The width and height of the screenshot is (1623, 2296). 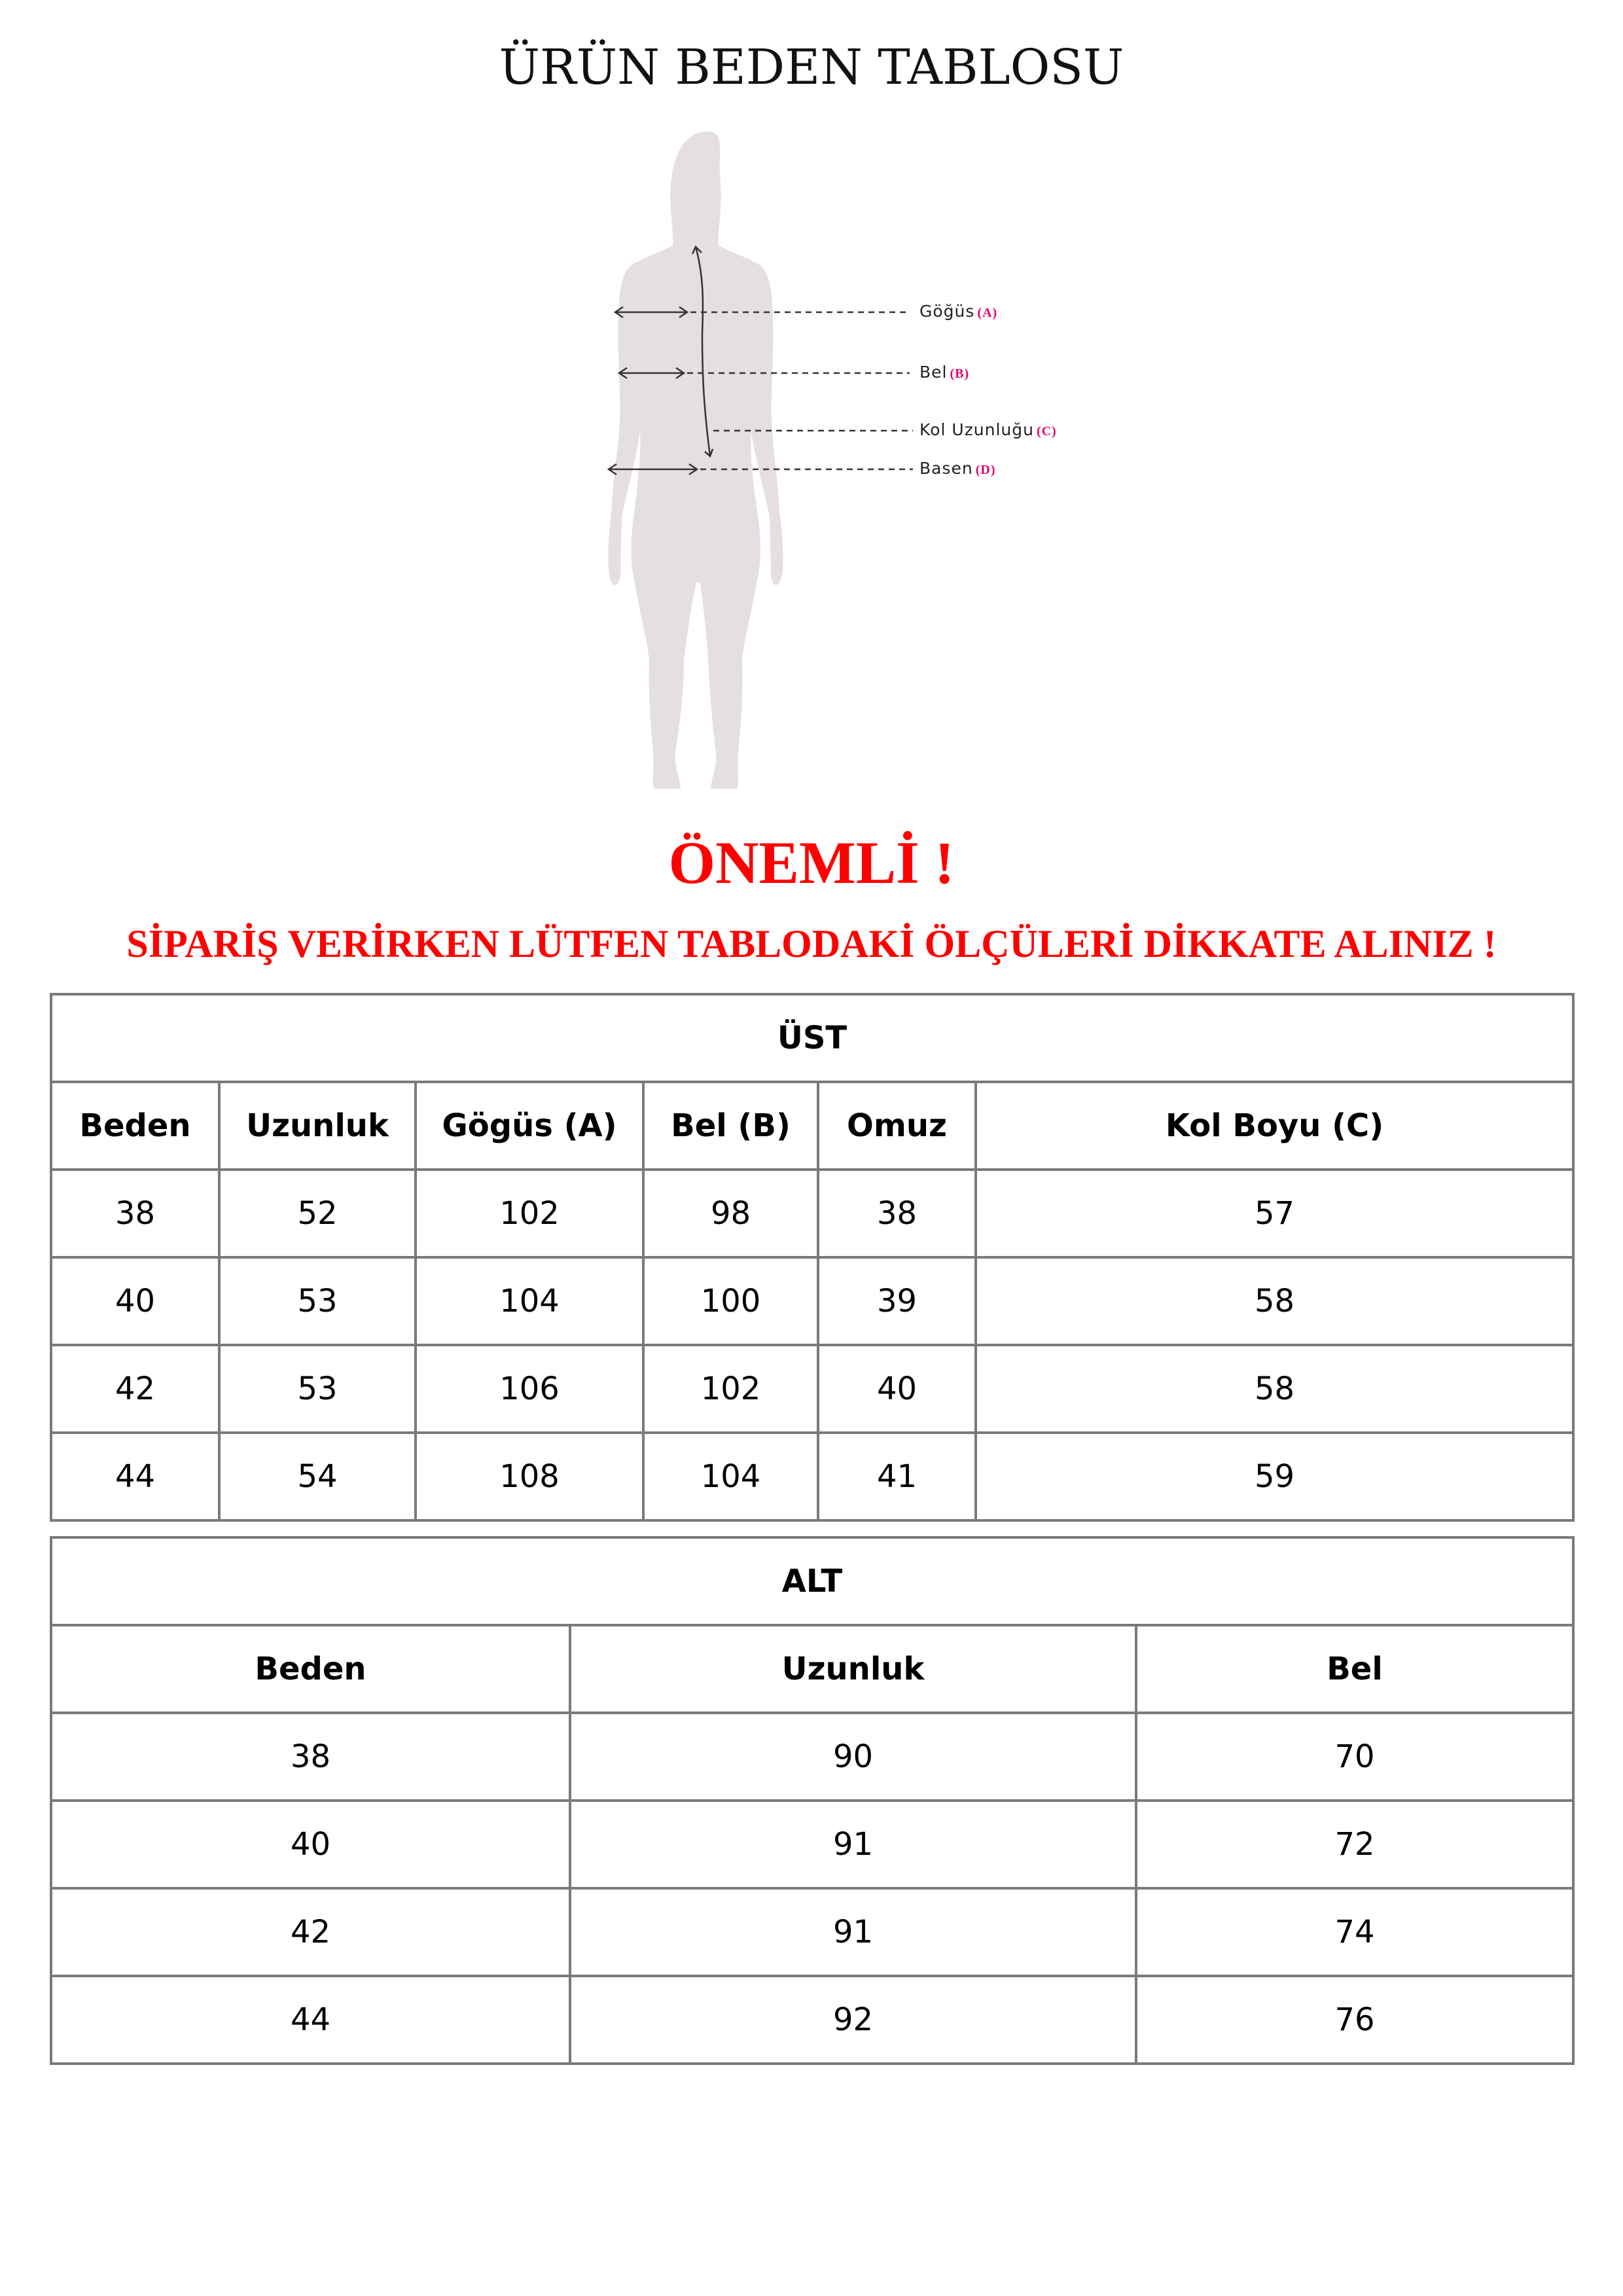 I want to click on table-cell: 41, so click(x=897, y=1476).